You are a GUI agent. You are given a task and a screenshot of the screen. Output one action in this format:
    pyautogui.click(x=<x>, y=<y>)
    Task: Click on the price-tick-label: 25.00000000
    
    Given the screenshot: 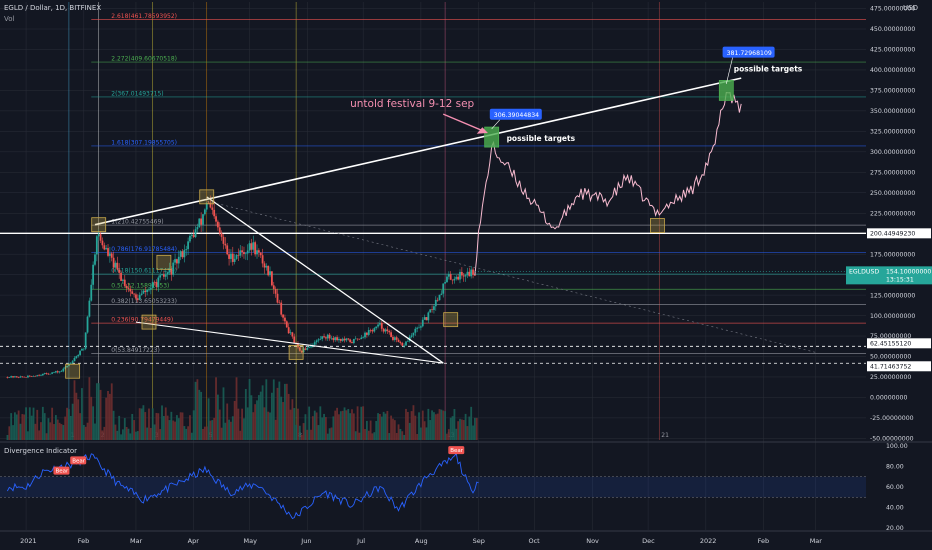 What is the action you would take?
    pyautogui.click(x=890, y=377)
    